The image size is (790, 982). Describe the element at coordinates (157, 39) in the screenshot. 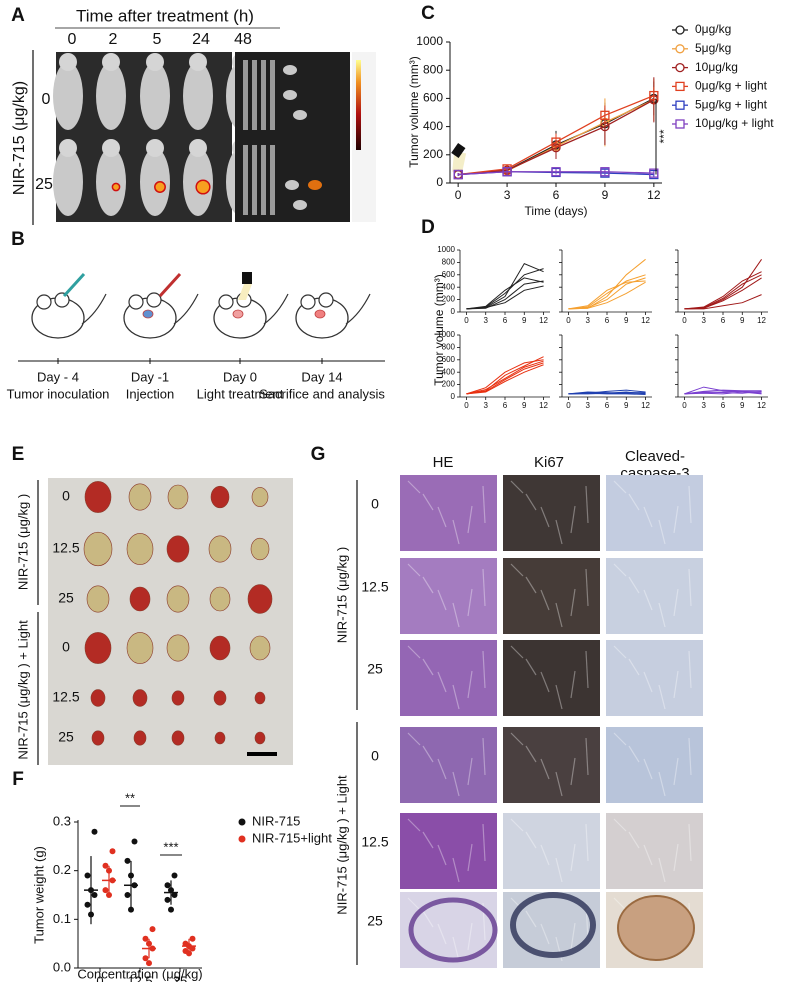

I see `a-time: 5` at that location.